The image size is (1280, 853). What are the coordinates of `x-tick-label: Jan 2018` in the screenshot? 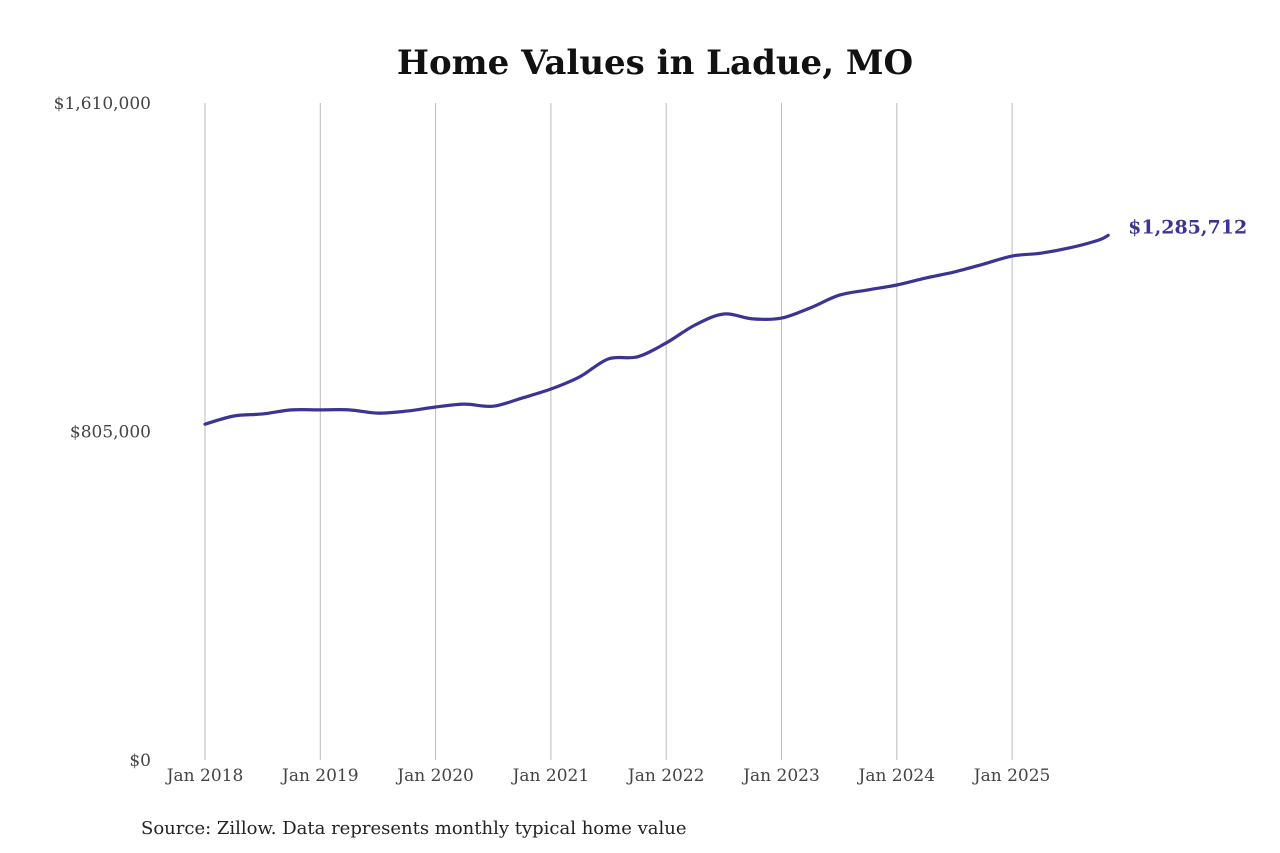 It's located at (204, 776).